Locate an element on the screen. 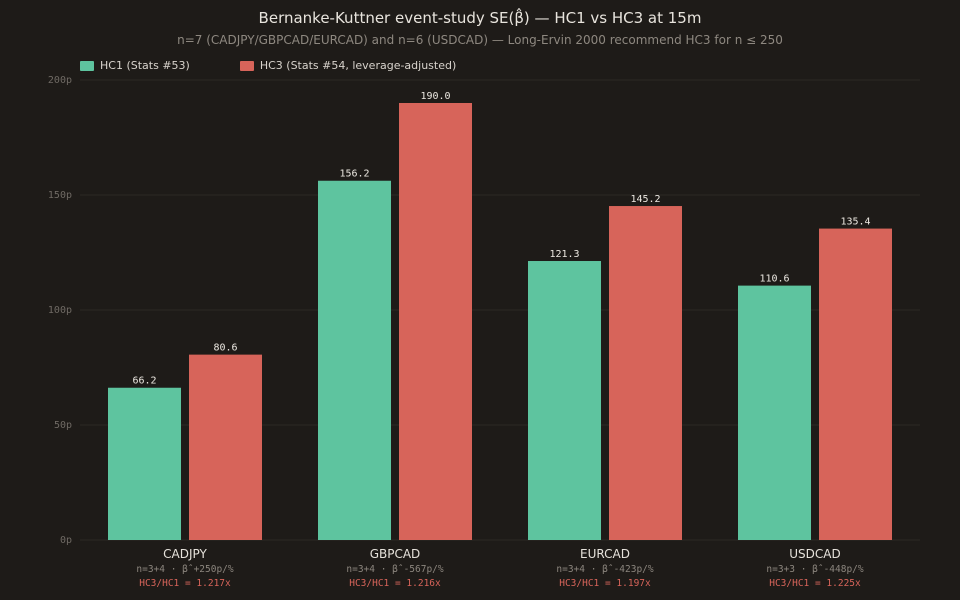  x-tick-label: EURCAD is located at coordinates (605, 554).